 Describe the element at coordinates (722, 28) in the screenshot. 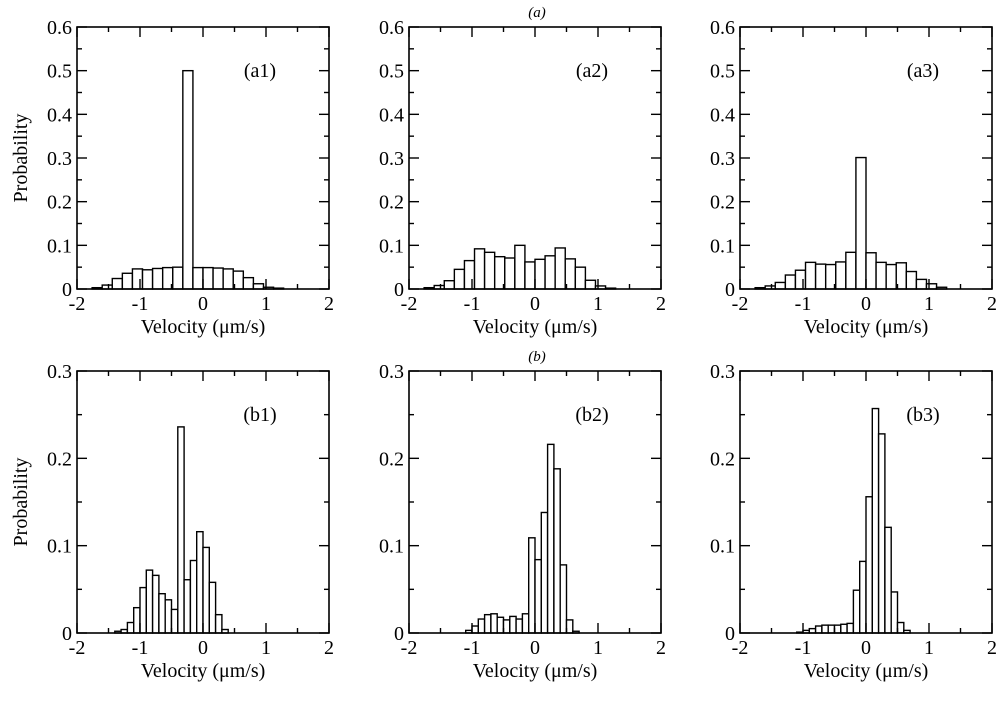

I see `y-tick-label: 0.6` at that location.